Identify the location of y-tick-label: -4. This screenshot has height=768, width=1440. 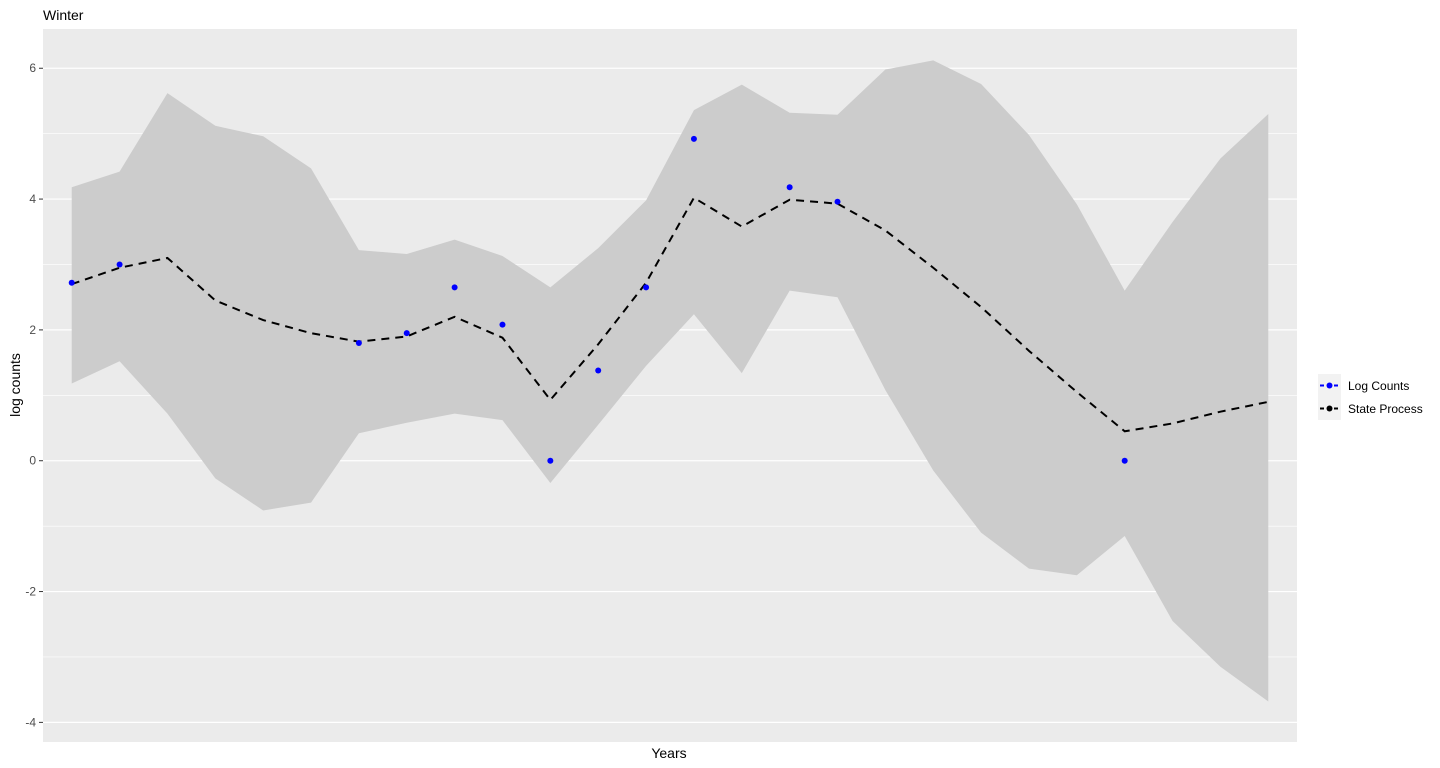
(30, 722).